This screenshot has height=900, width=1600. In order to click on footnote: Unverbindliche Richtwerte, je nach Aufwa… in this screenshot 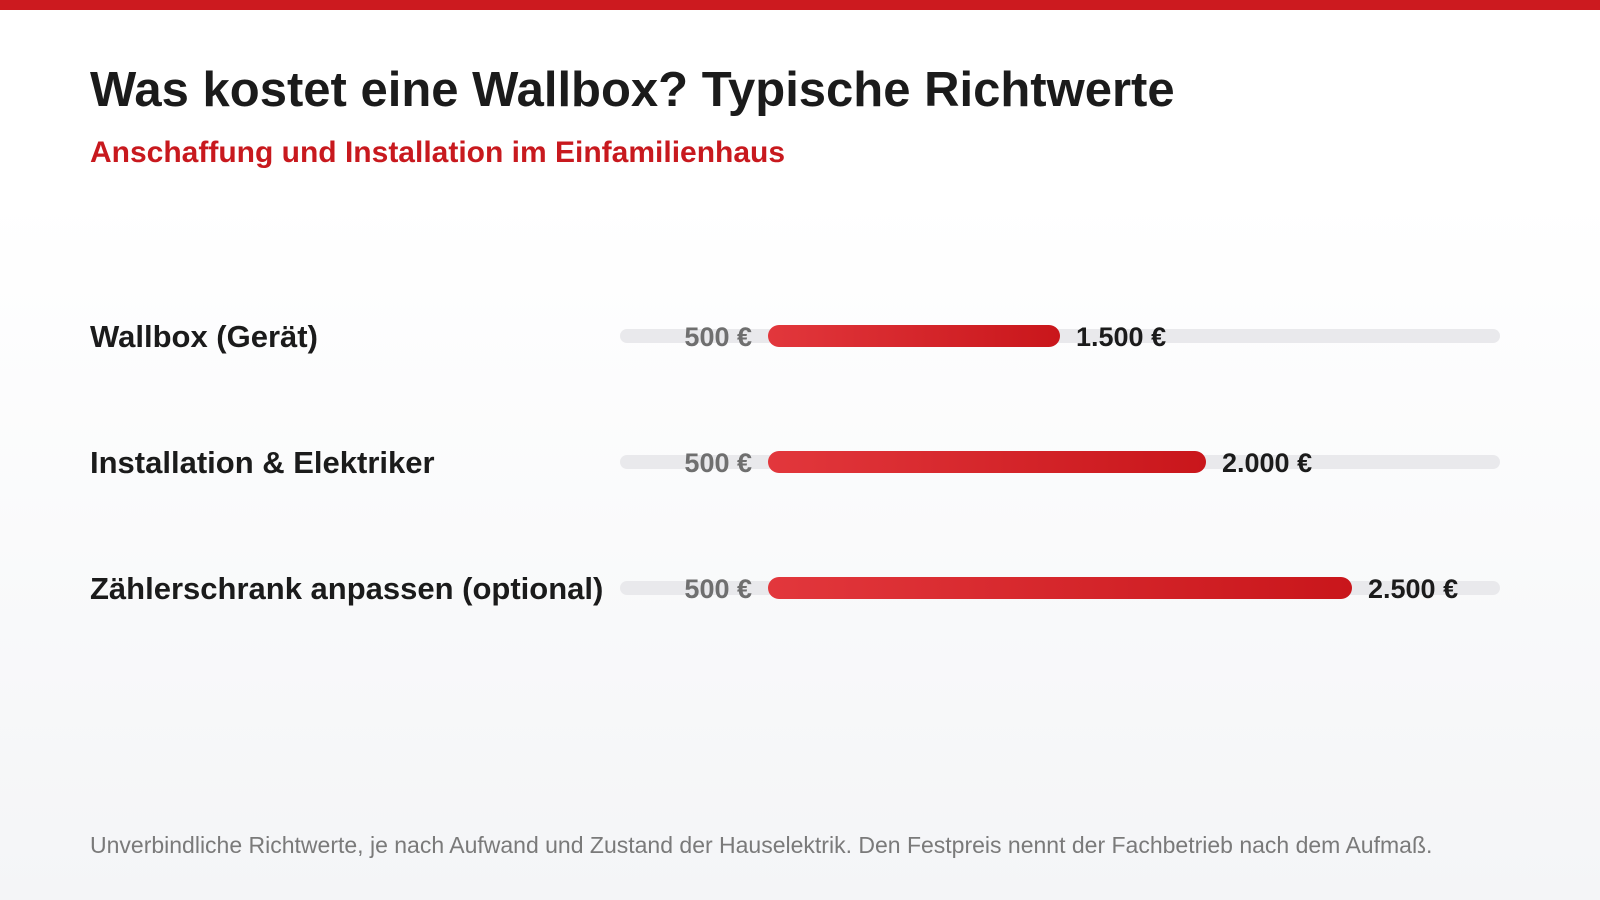, I will do `click(761, 845)`.